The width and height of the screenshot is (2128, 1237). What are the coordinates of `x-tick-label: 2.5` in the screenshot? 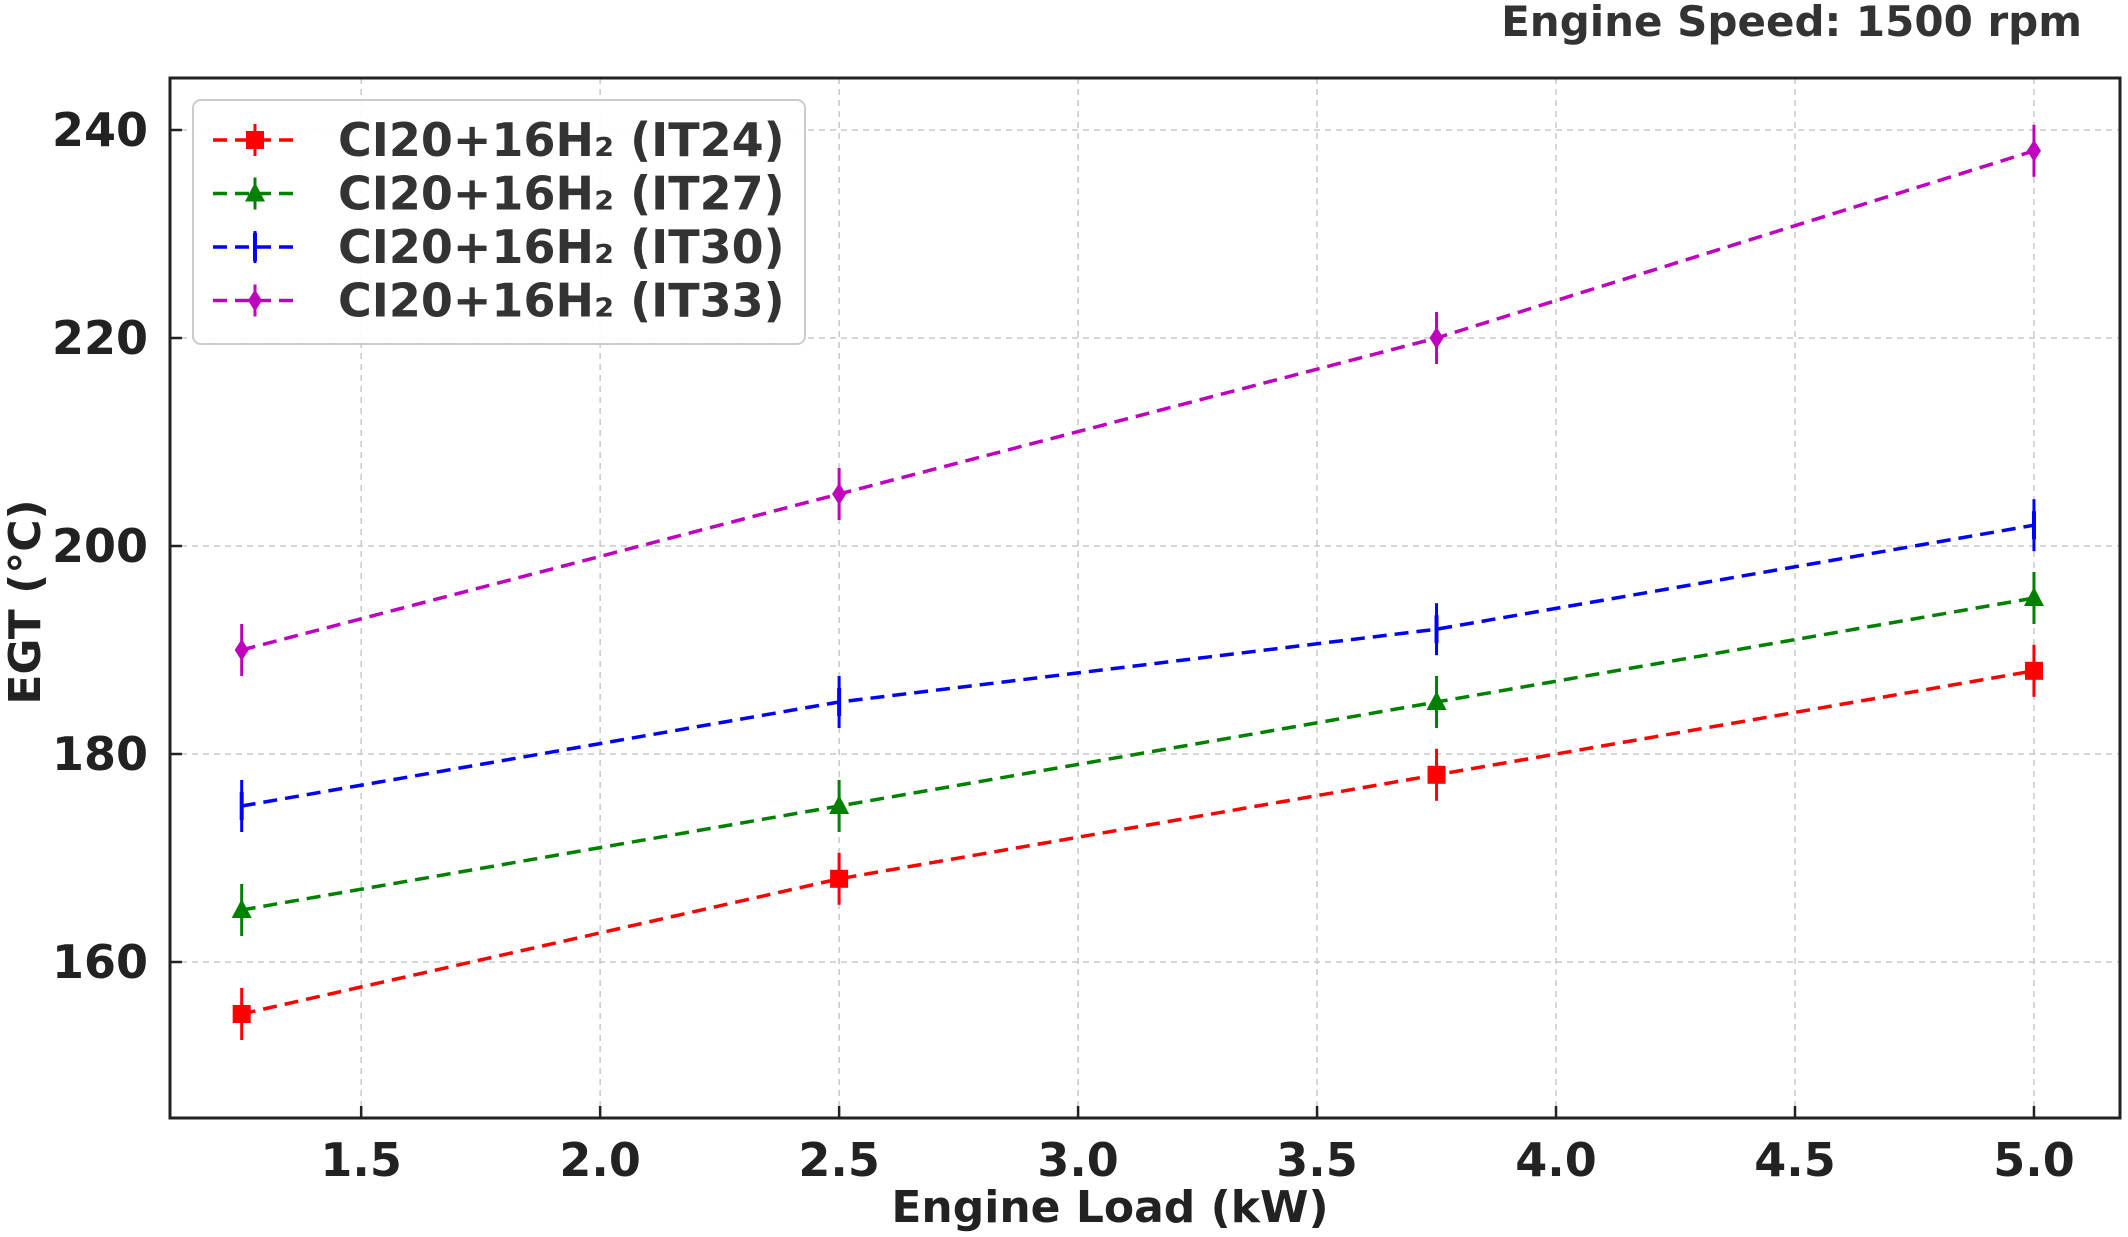 It's located at (839, 1160).